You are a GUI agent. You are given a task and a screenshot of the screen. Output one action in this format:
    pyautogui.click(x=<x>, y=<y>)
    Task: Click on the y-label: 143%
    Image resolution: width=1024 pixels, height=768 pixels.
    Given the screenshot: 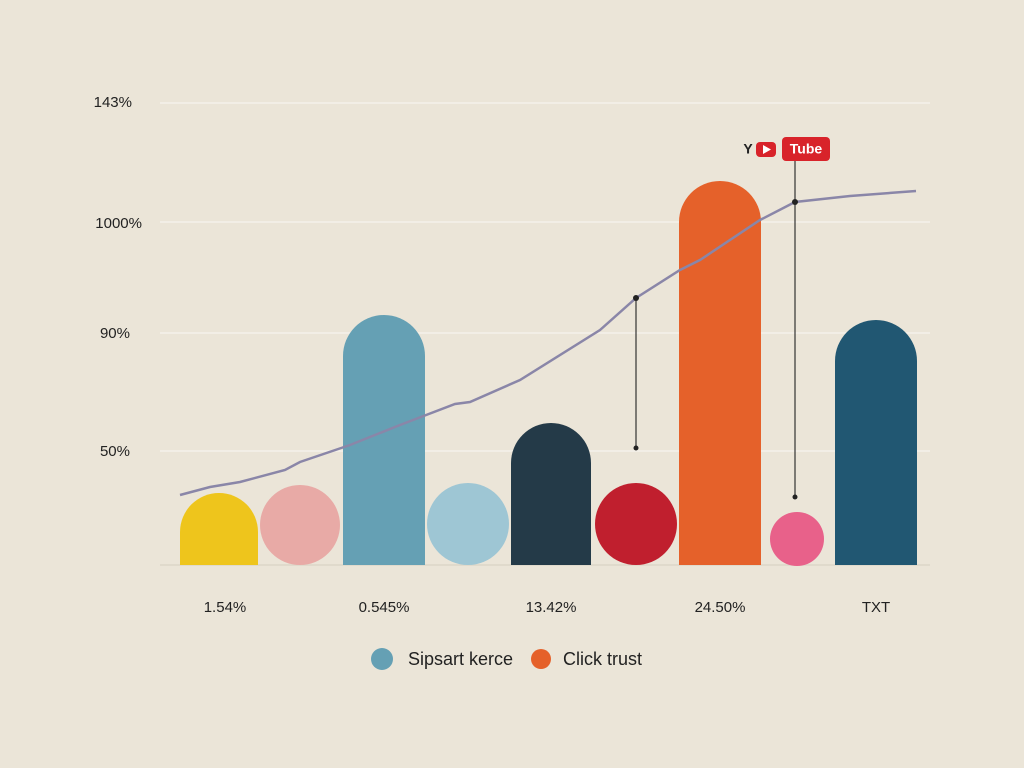 What is the action you would take?
    pyautogui.click(x=113, y=102)
    